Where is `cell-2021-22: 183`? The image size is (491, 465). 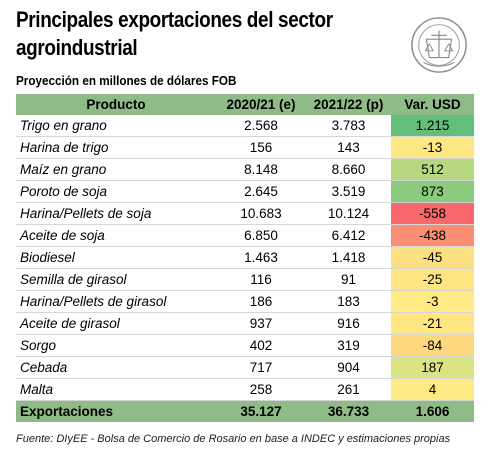 cell-2021-22: 183 is located at coordinates (348, 301).